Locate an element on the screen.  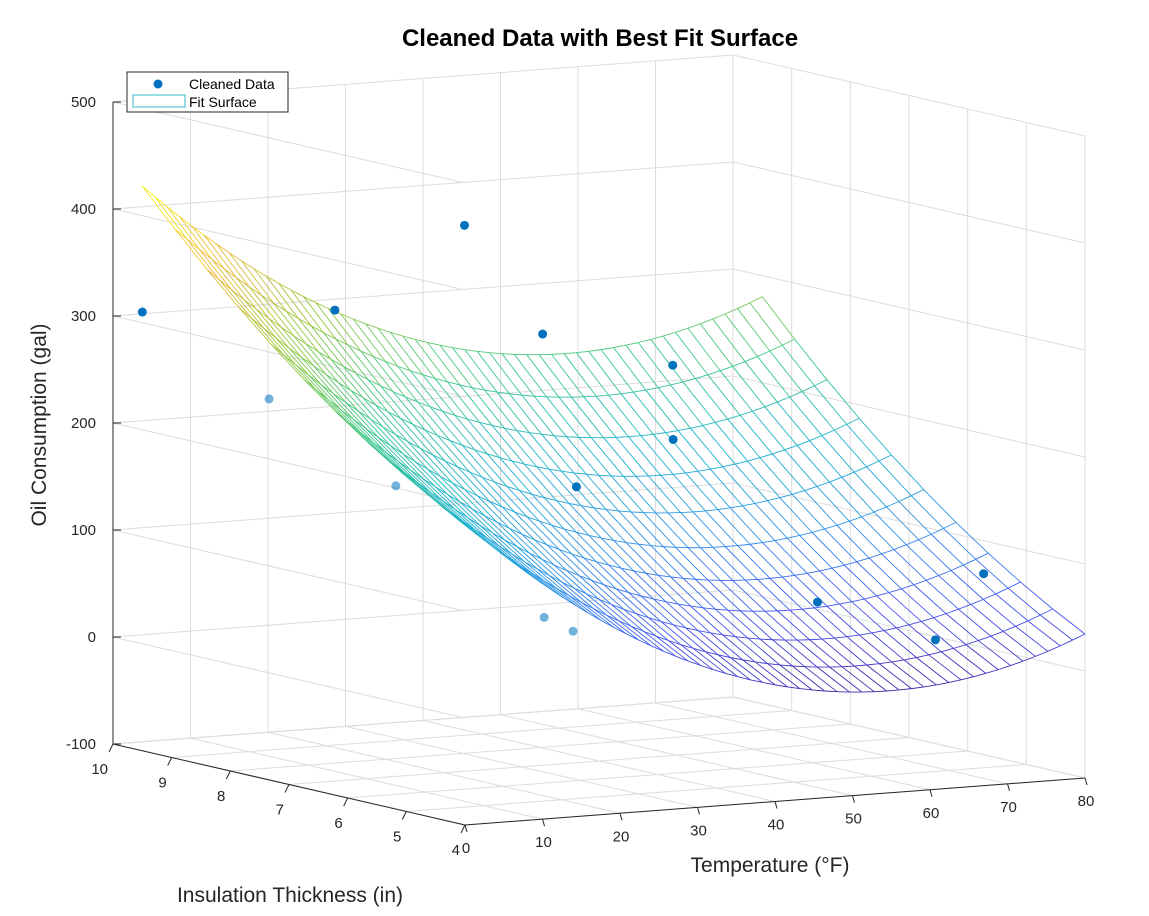
x-tick-label: 80 is located at coordinates (1086, 801).